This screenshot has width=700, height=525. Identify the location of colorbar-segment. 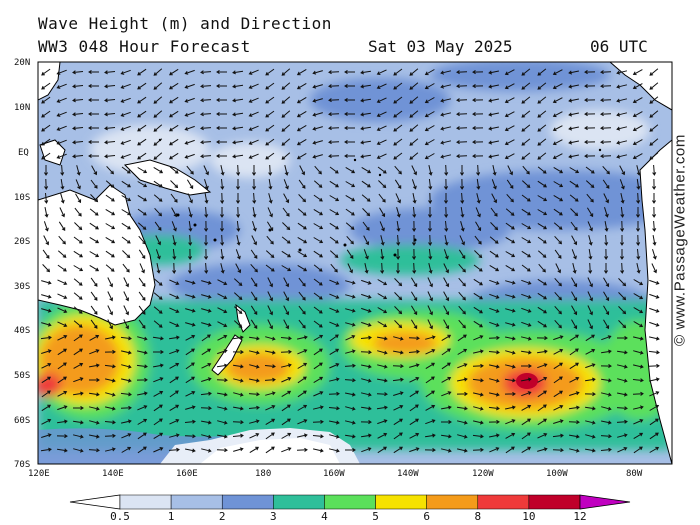
(247, 502).